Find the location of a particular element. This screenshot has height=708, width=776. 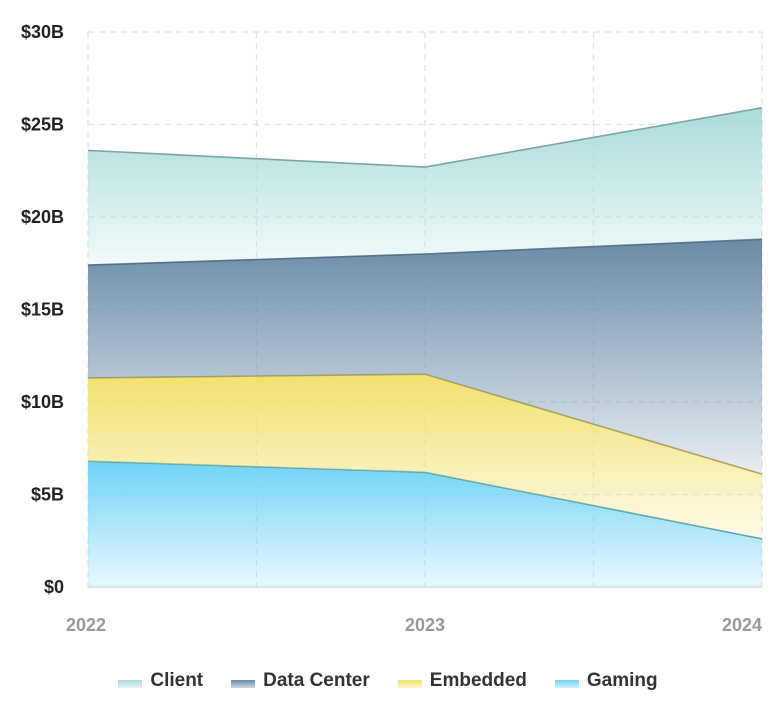

y-tick-label: $15B is located at coordinates (42, 310).